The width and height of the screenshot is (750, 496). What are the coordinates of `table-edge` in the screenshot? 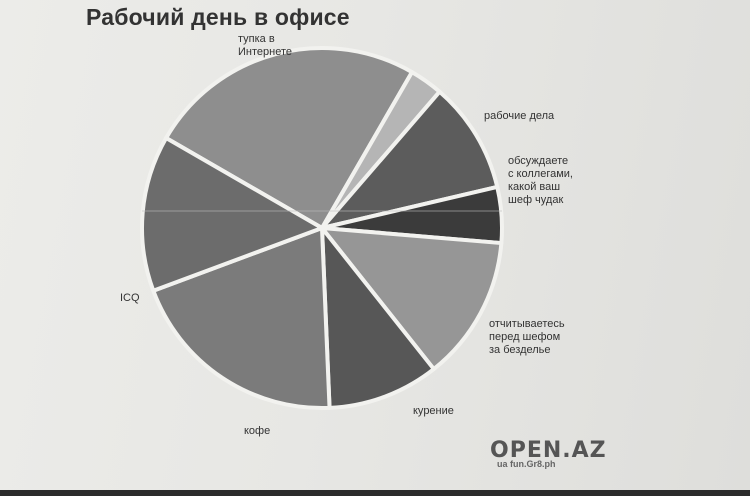 It's located at (375, 493).